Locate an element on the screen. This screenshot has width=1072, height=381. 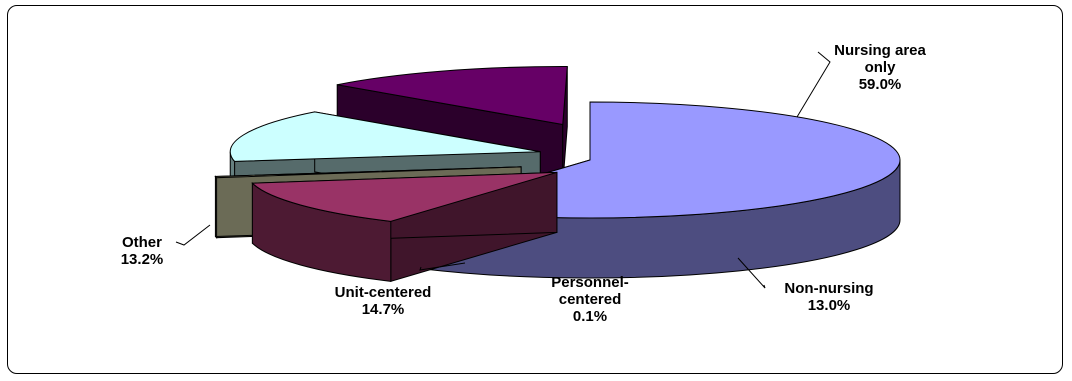
data-label-line: 59.0% is located at coordinates (880, 84).